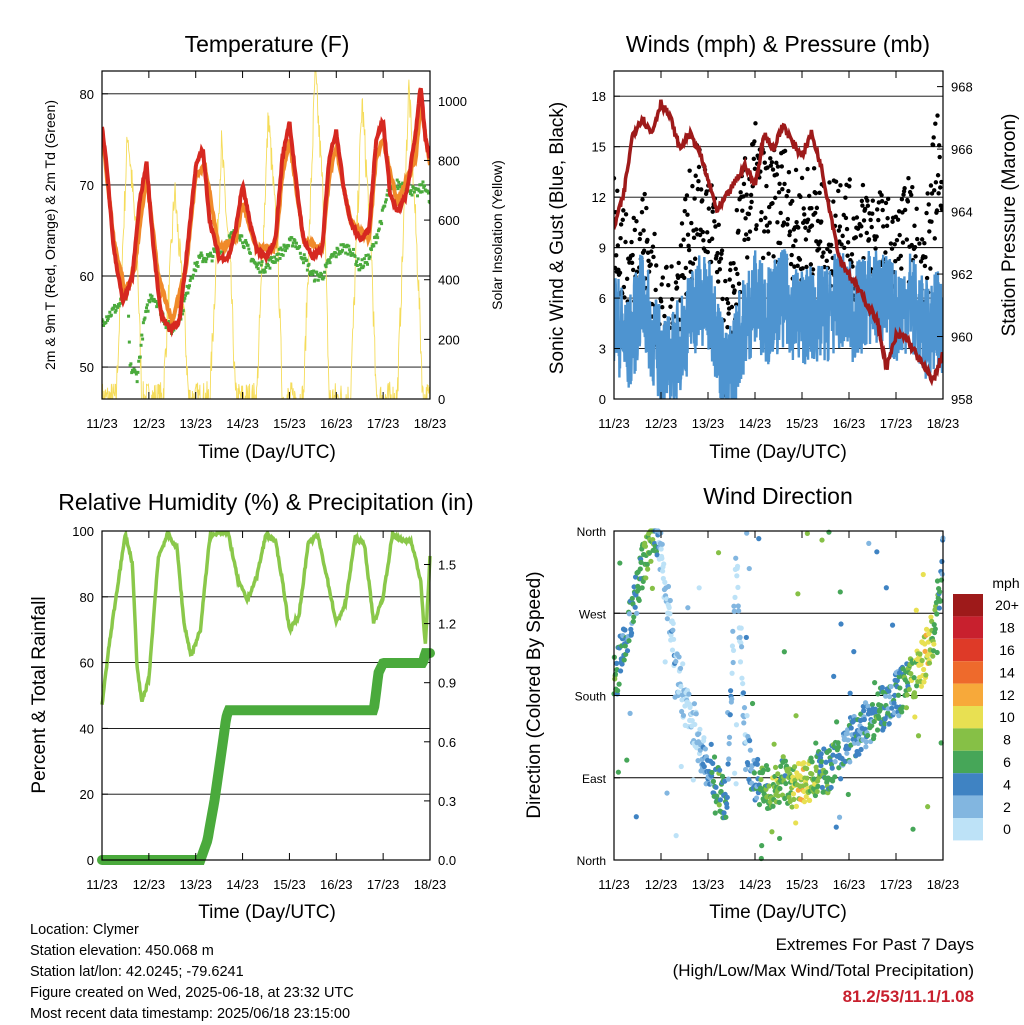  I want to click on xtick-label: 15/23, so click(802, 423).